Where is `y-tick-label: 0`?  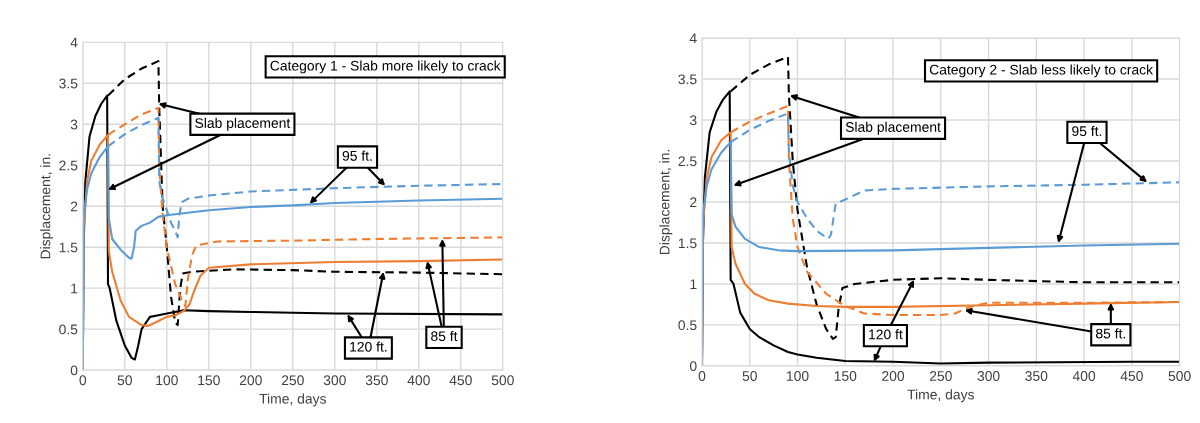
y-tick-label: 0 is located at coordinates (693, 366).